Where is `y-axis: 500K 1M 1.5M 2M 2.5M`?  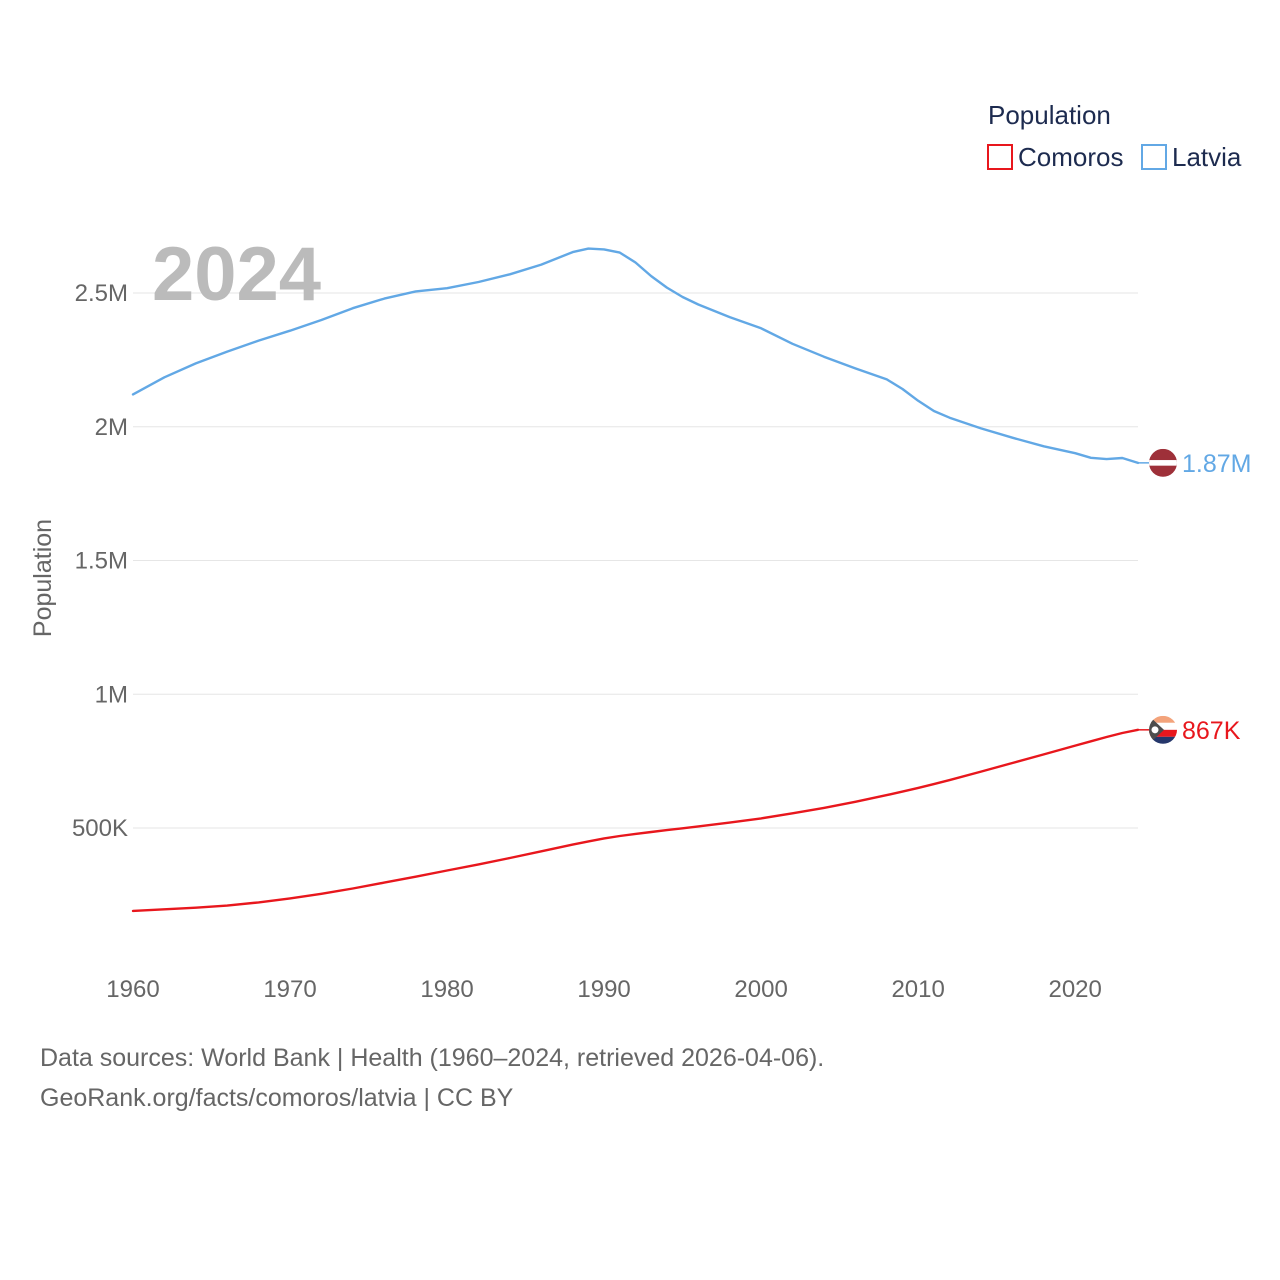 y-axis: 500K 1M 1.5M 2M 2.5M is located at coordinates (100, 561).